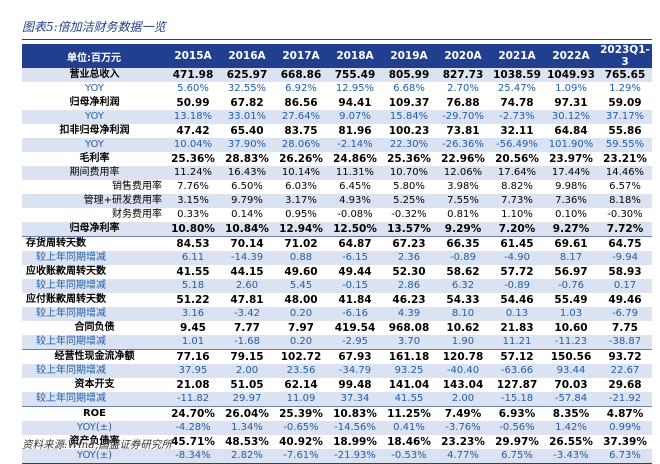  I want to click on table-cell: 0.10%, so click(571, 214).